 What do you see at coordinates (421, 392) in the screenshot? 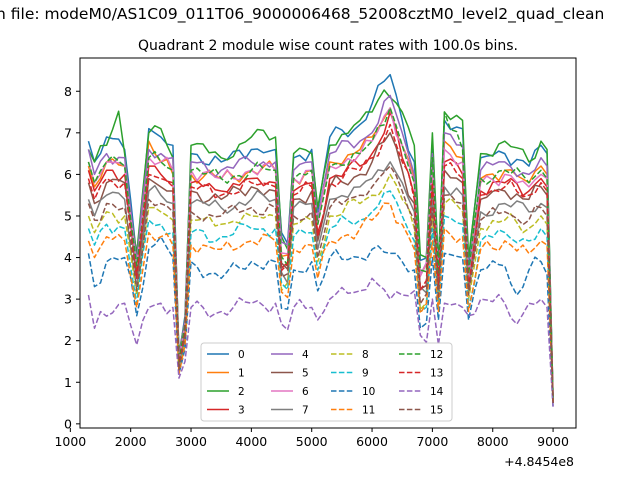
I see `legend-item-14: 14` at bounding box center [421, 392].